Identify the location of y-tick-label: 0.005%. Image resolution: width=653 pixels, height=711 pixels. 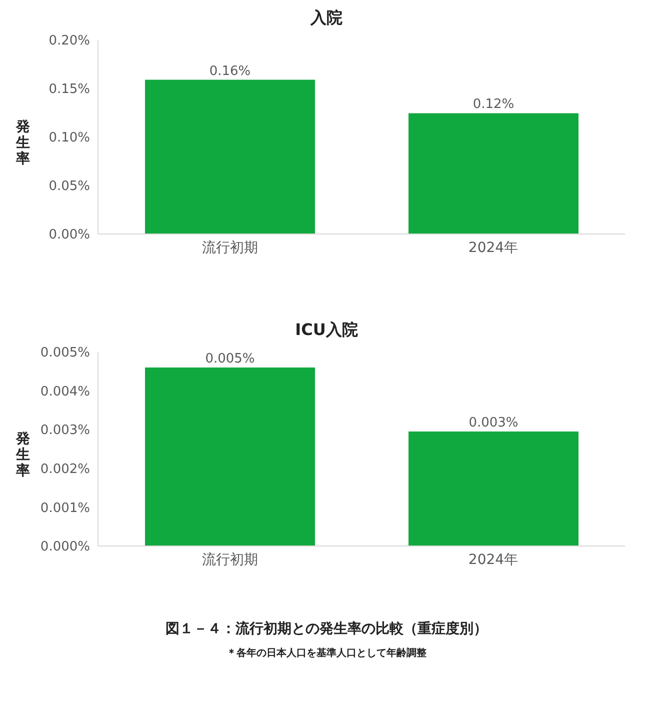
(65, 353).